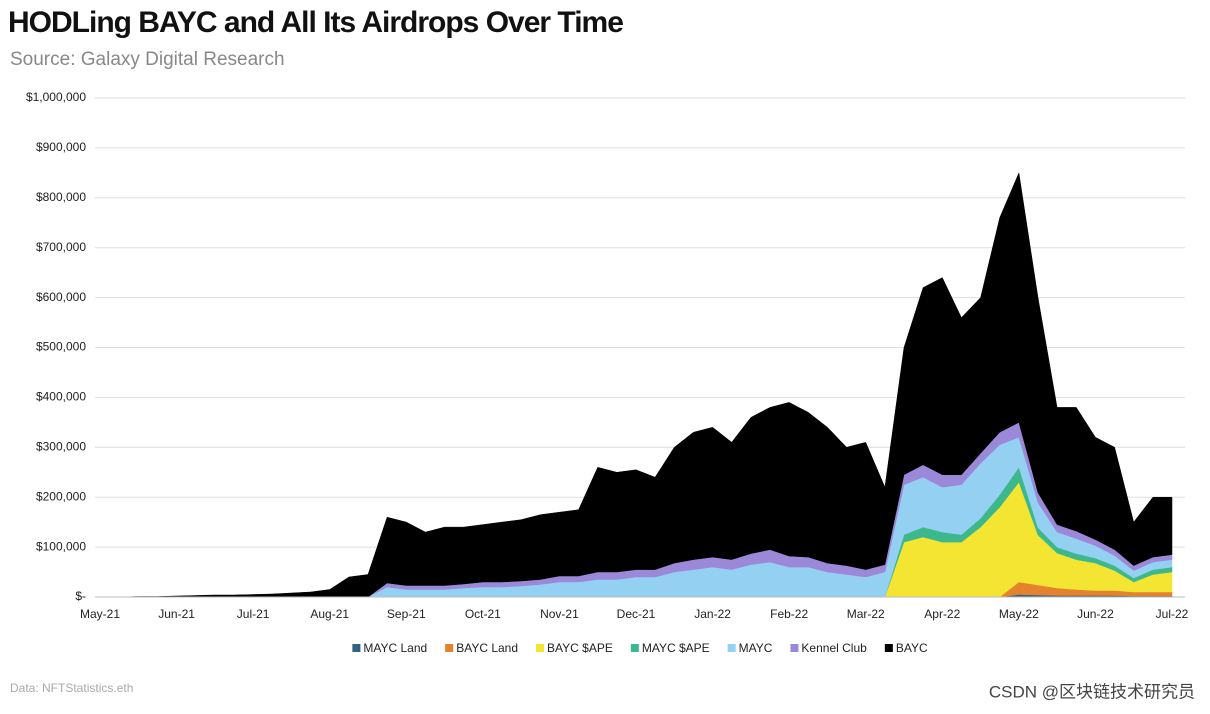 This screenshot has width=1210, height=714. Describe the element at coordinates (712, 614) in the screenshot. I see `x-tick-label: Jan-22` at that location.